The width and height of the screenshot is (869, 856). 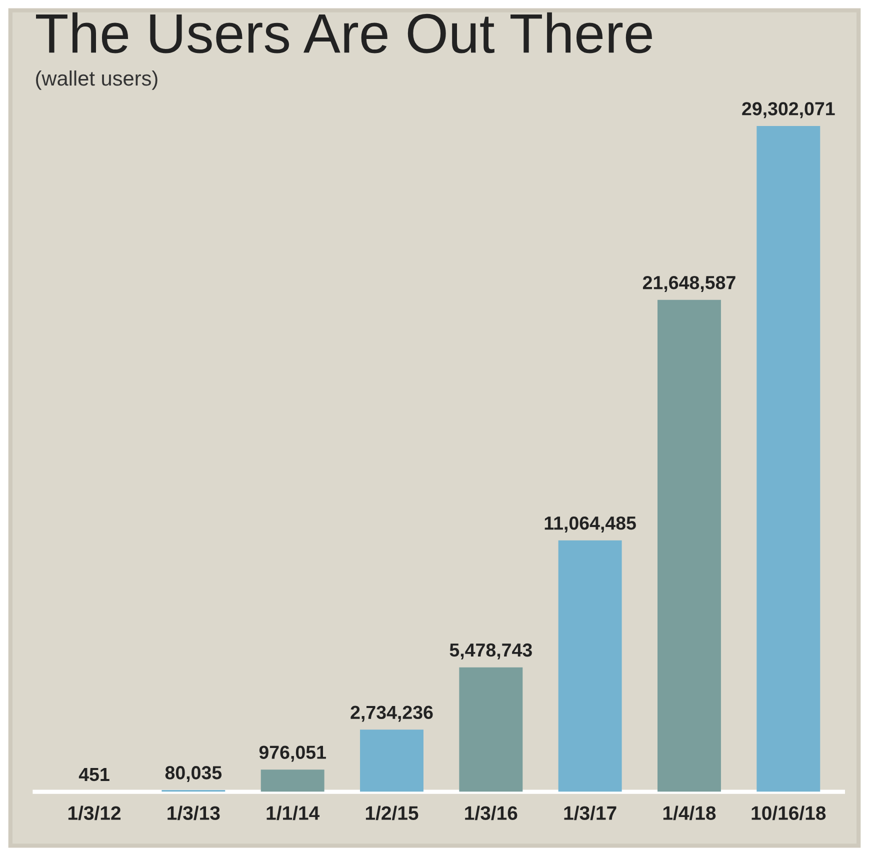 What do you see at coordinates (193, 774) in the screenshot?
I see `data-label: 80,035` at bounding box center [193, 774].